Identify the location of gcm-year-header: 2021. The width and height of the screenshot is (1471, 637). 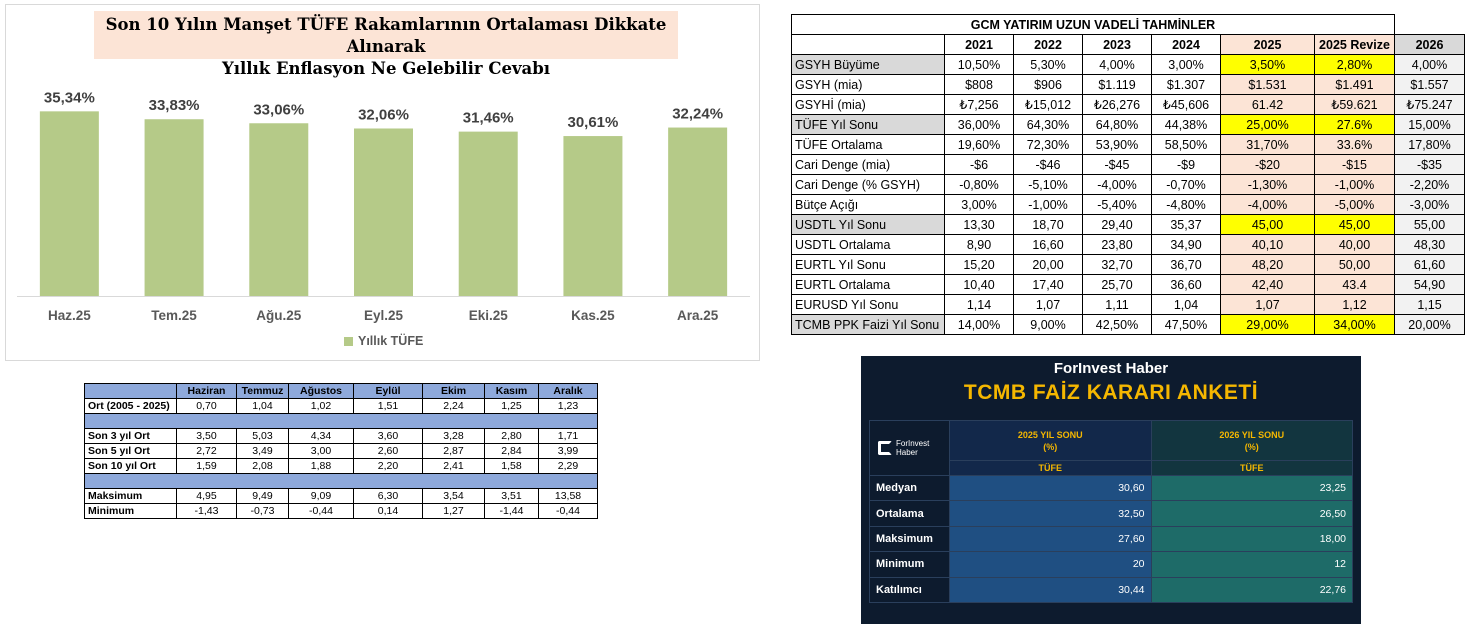
(979, 44).